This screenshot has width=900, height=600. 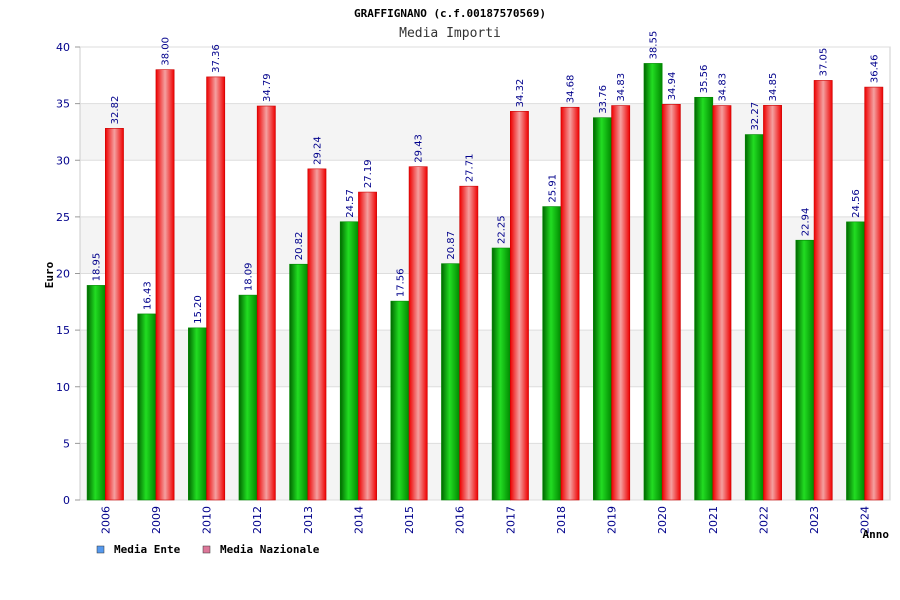 What do you see at coordinates (267, 87) in the screenshot?
I see `data-label: 34.79` at bounding box center [267, 87].